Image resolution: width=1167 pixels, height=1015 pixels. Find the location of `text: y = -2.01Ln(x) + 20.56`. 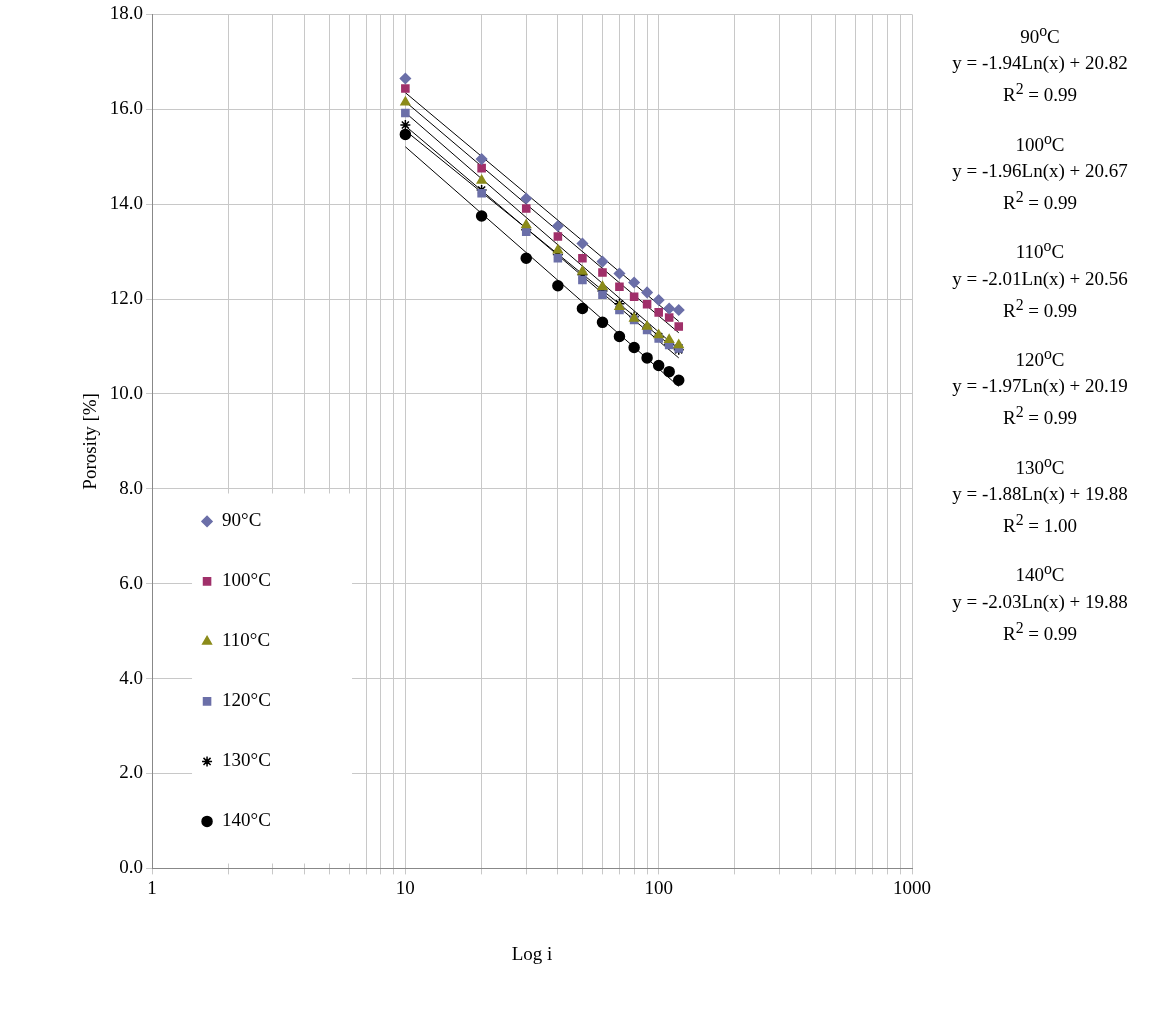

text: y = -2.01Ln(x) + 20.56 is located at coordinates (1040, 278).